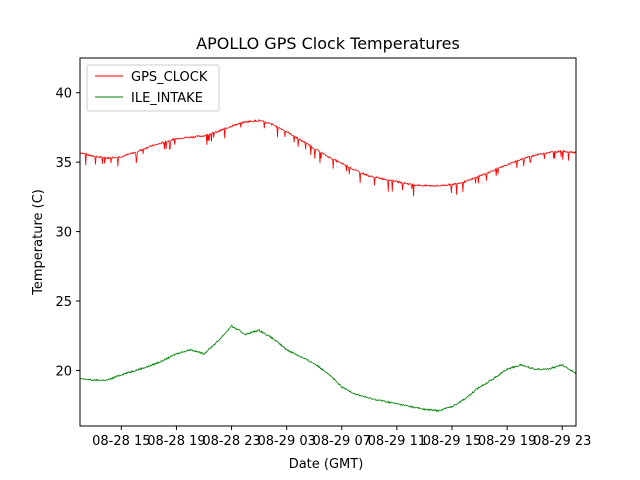 This screenshot has height=480, width=640. I want to click on legend: GPS_CLOCK ILE_INTAKE, so click(153, 88).